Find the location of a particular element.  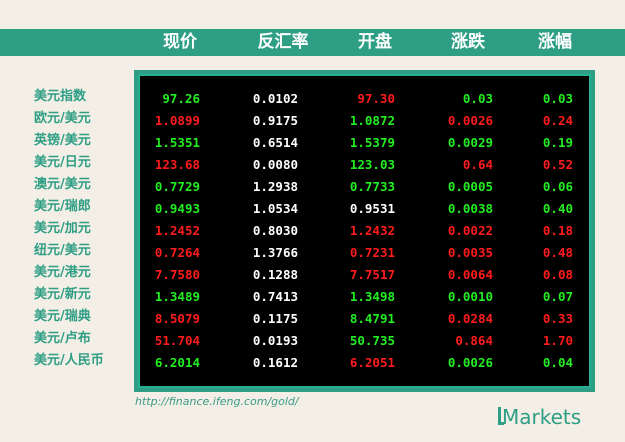

column-header-bar: 现价 反汇率 开盘 涨跌 涨幅 is located at coordinates (312, 42).